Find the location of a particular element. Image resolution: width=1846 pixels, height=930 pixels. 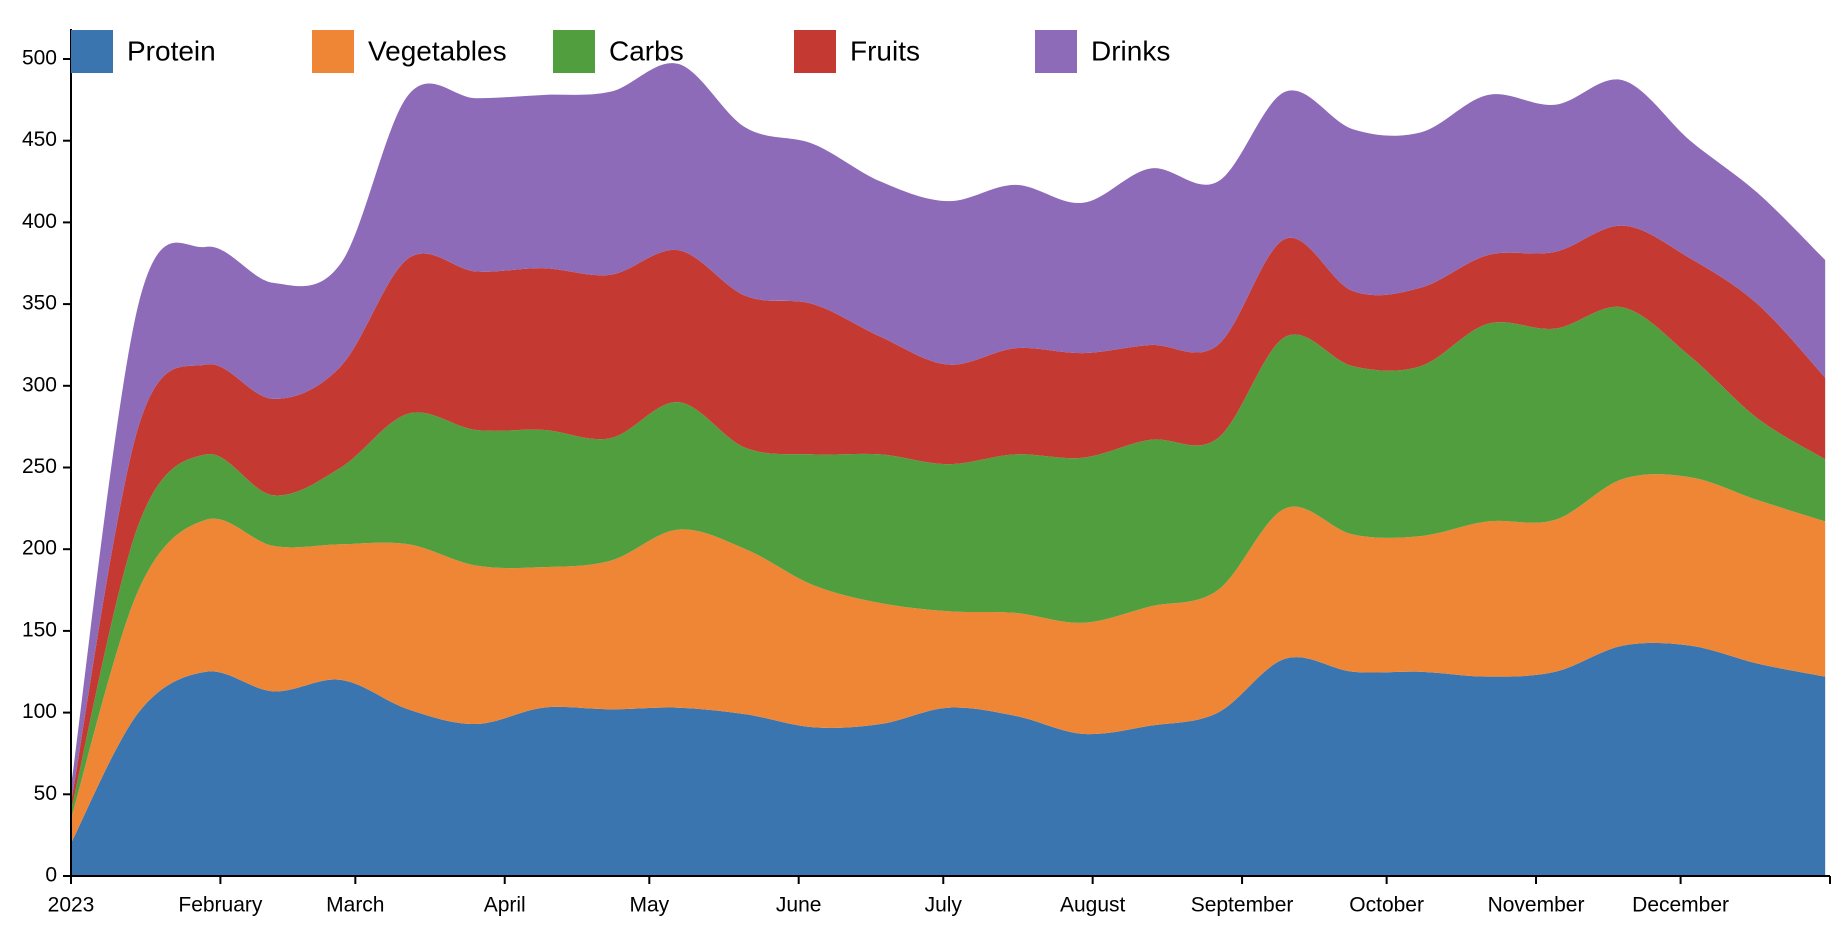

x-tick-label: October is located at coordinates (1386, 905).